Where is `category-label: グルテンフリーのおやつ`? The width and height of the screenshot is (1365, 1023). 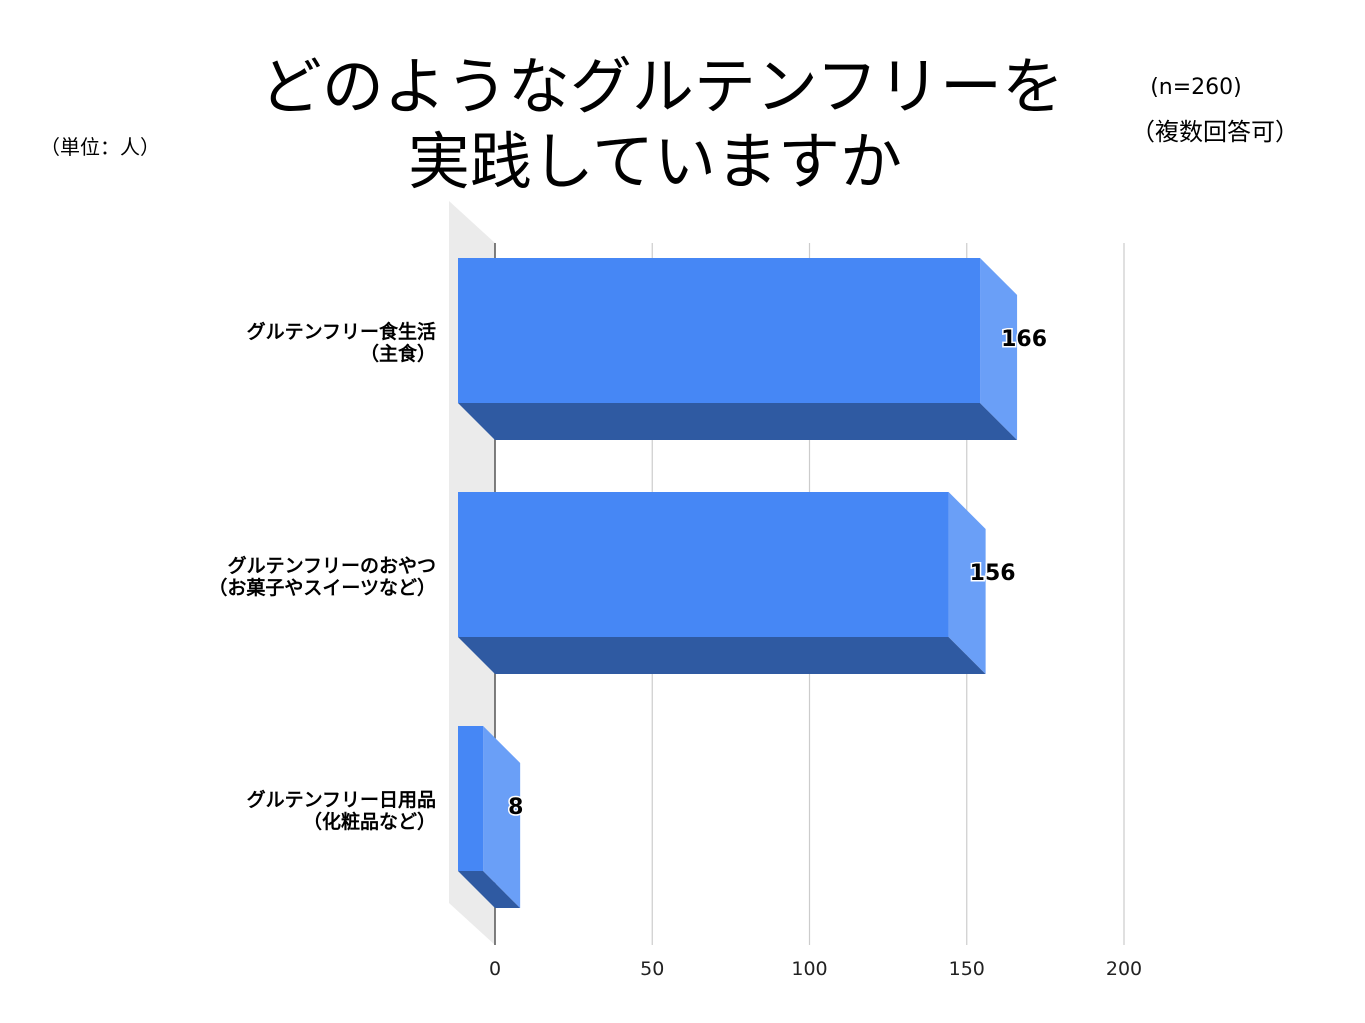 category-label: グルテンフリーのおやつ is located at coordinates (332, 565).